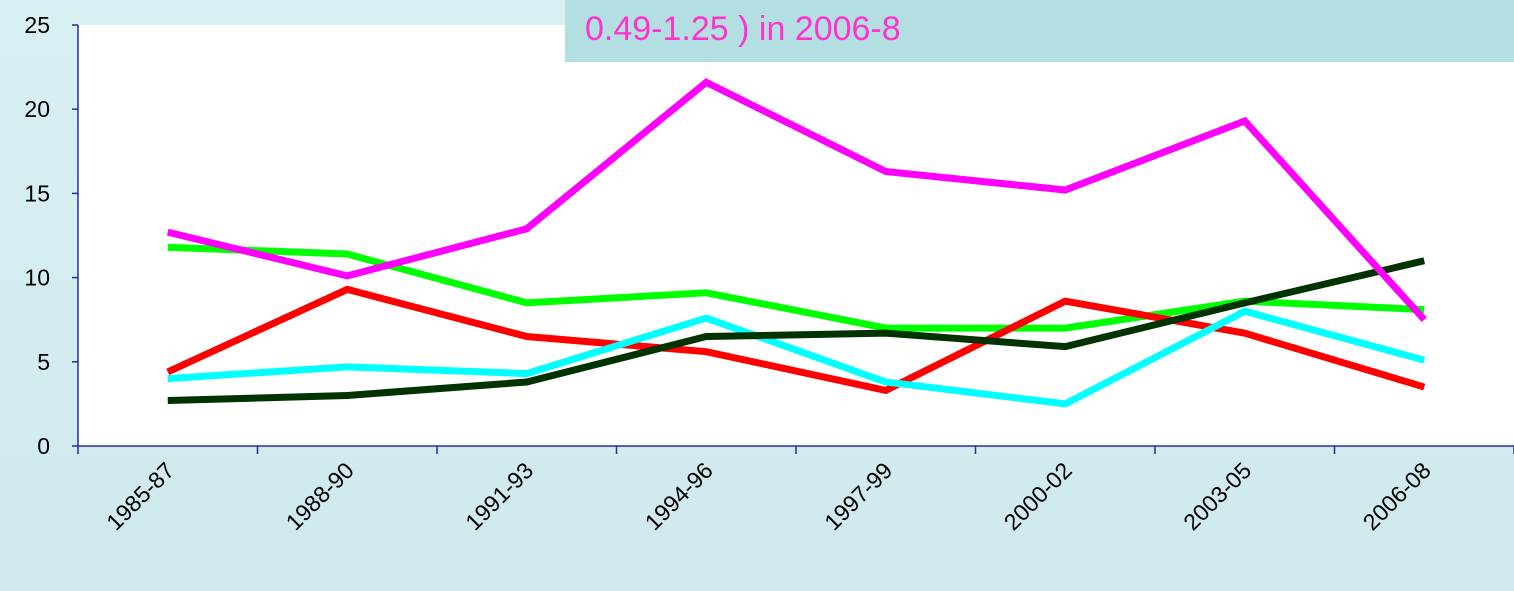  Describe the element at coordinates (37, 278) in the screenshot. I see `y-tick-label: 10` at that location.